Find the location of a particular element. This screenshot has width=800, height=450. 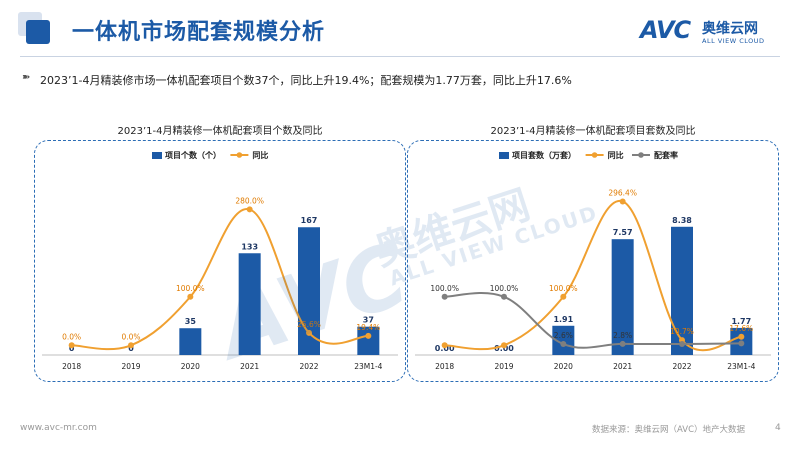

chart-title-left: 2023’1-4月精装修一体机配套项目个数及同比 is located at coordinates (220, 131).